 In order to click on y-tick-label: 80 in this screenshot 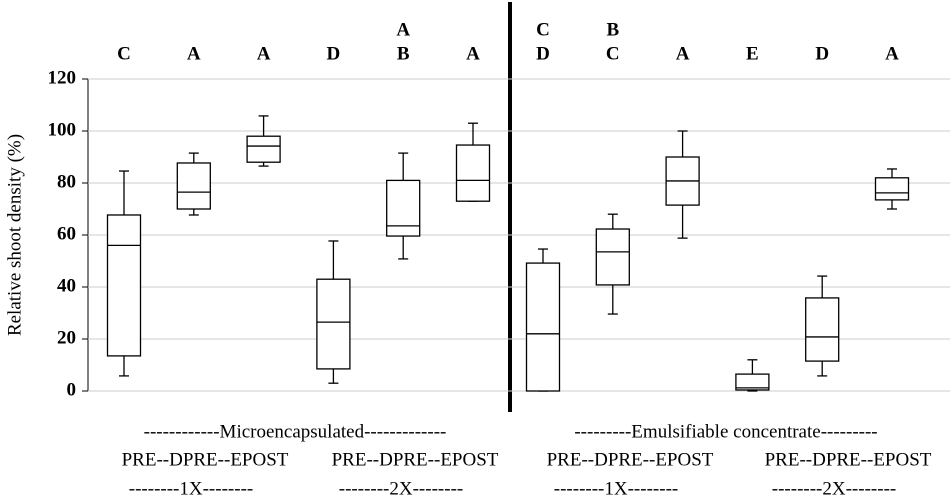, I will do `click(66, 181)`.